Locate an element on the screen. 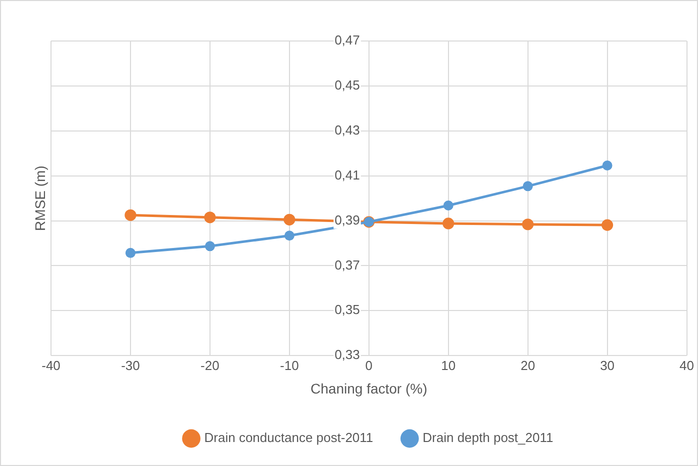  y-tick-label: 0,33 is located at coordinates (347, 354).